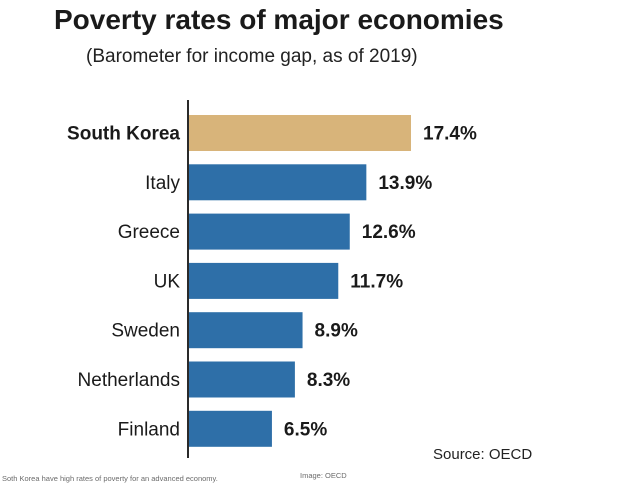 The height and width of the screenshot is (489, 638). Describe the element at coordinates (162, 183) in the screenshot. I see `category-label-italy: Italy` at that location.